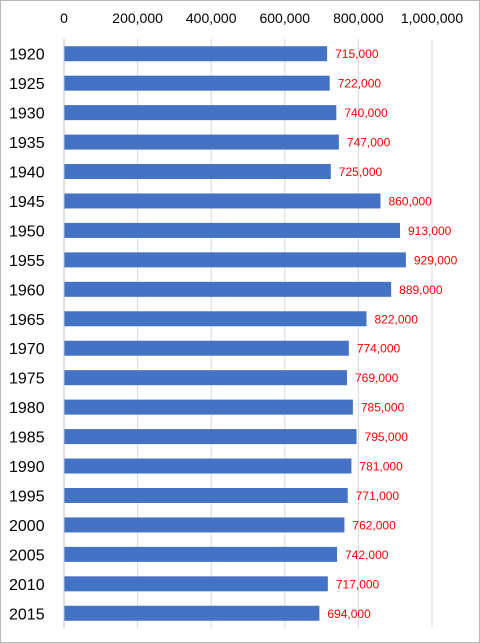 The width and height of the screenshot is (480, 643). Describe the element at coordinates (27, 143) in the screenshot. I see `category-label: 1935` at that location.